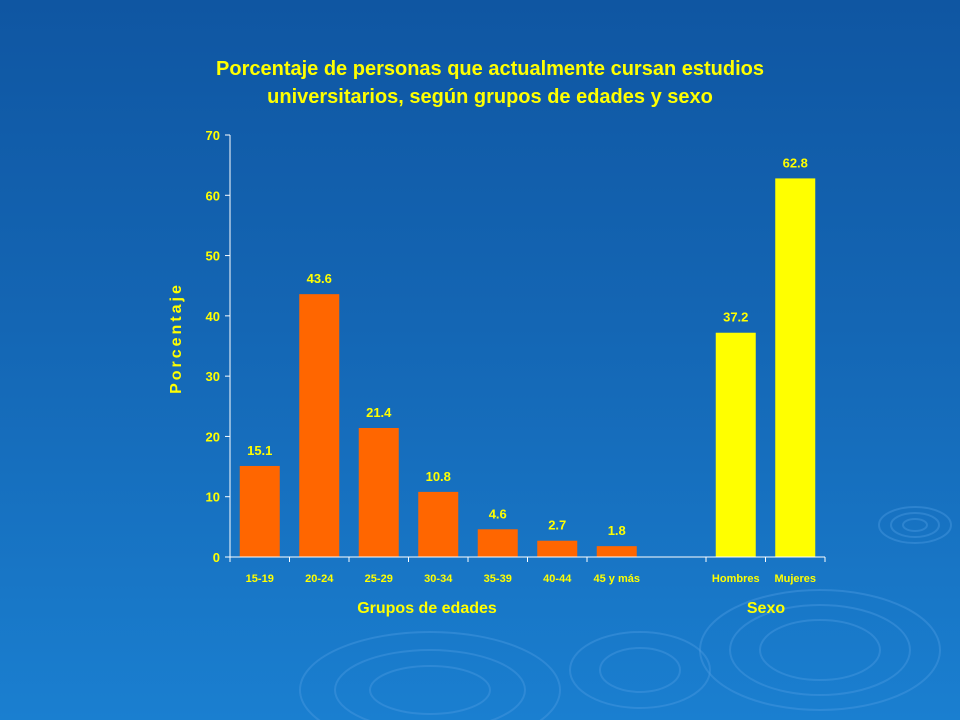  I want to click on x-tick-label: 25-29, so click(379, 579).